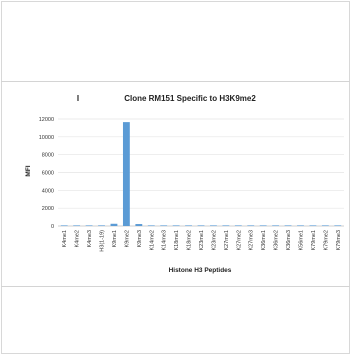  Describe the element at coordinates (176, 225) in the screenshot. I see `bar-k18me1` at that location.